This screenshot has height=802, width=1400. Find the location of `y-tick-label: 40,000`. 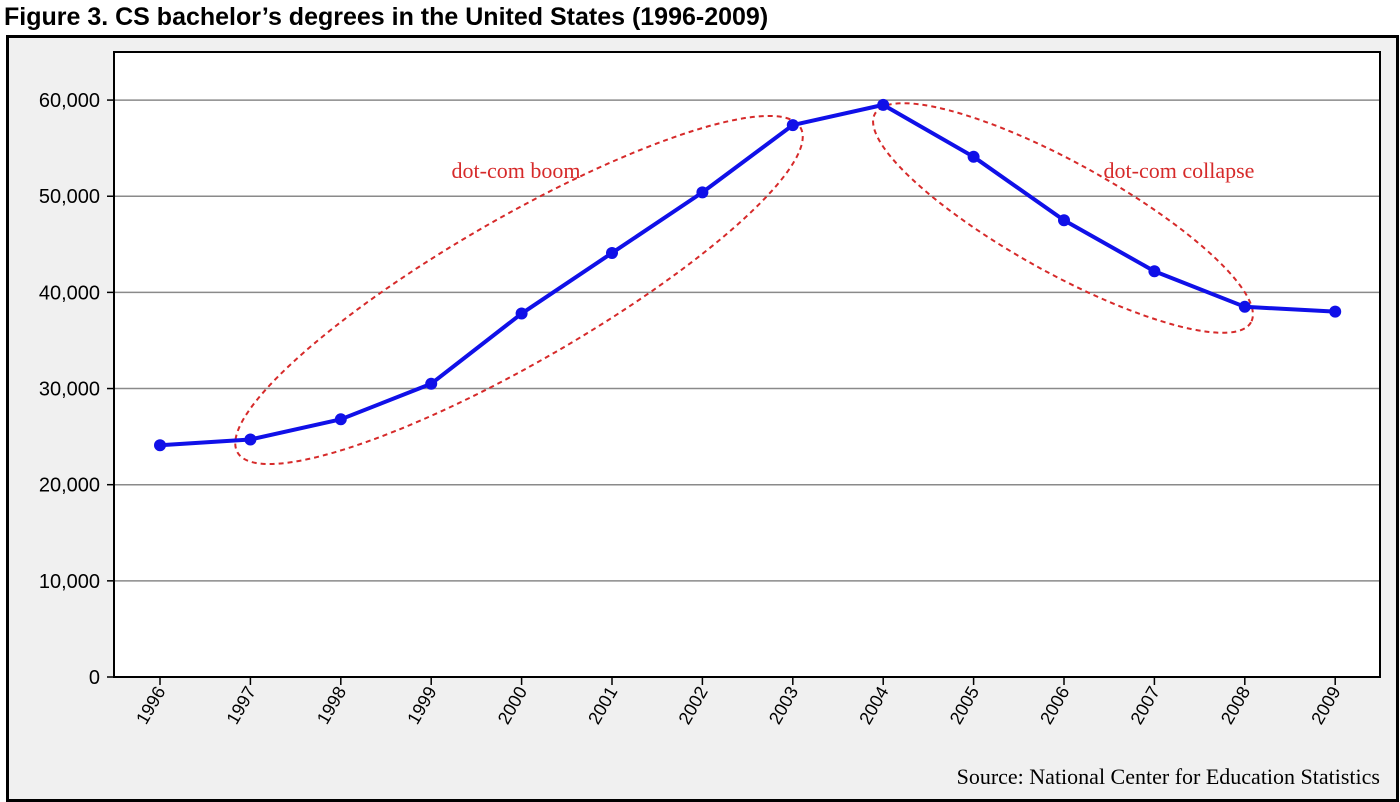

y-tick-label: 40,000 is located at coordinates (69, 293).